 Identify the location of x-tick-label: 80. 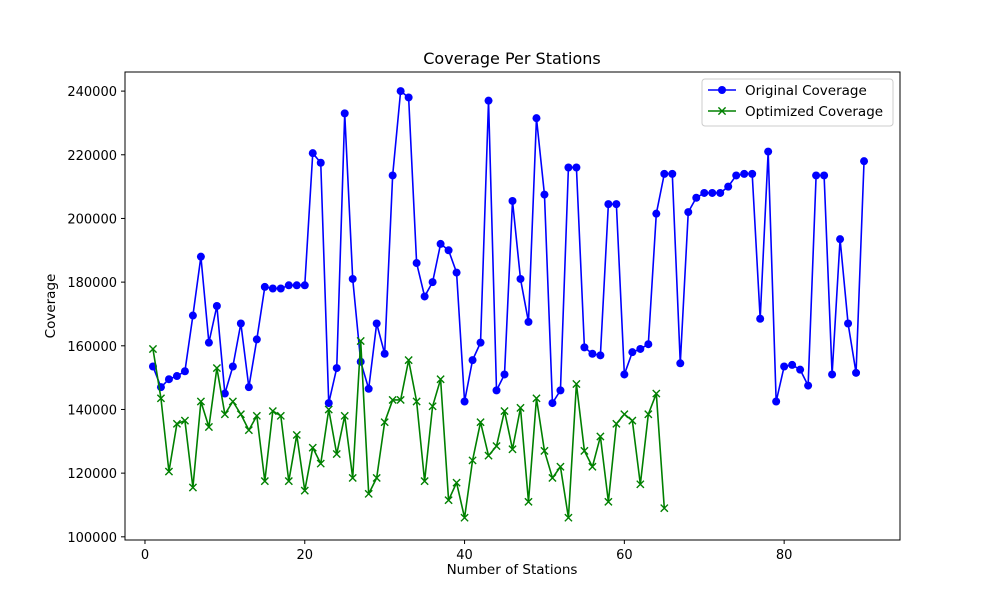
(784, 555).